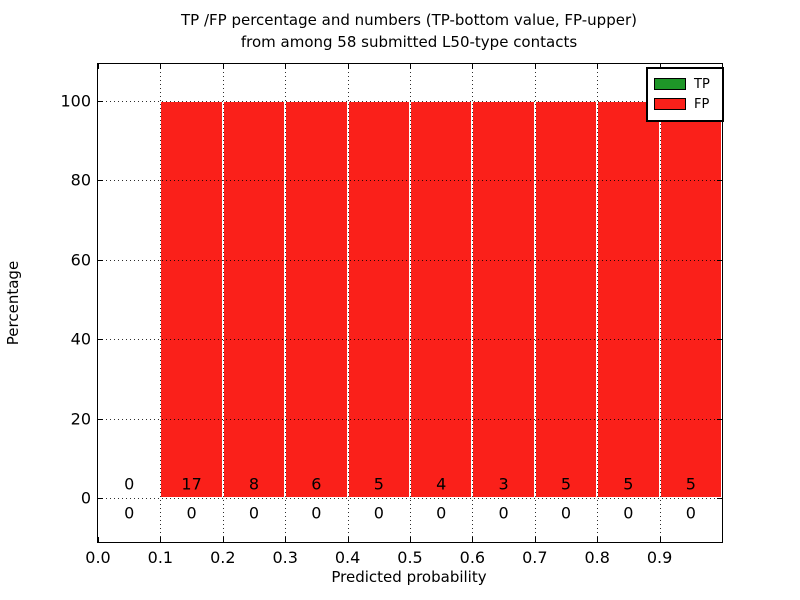 Image resolution: width=800 pixels, height=600 pixels. What do you see at coordinates (129, 484) in the screenshot?
I see `fp-count-label: 0` at bounding box center [129, 484].